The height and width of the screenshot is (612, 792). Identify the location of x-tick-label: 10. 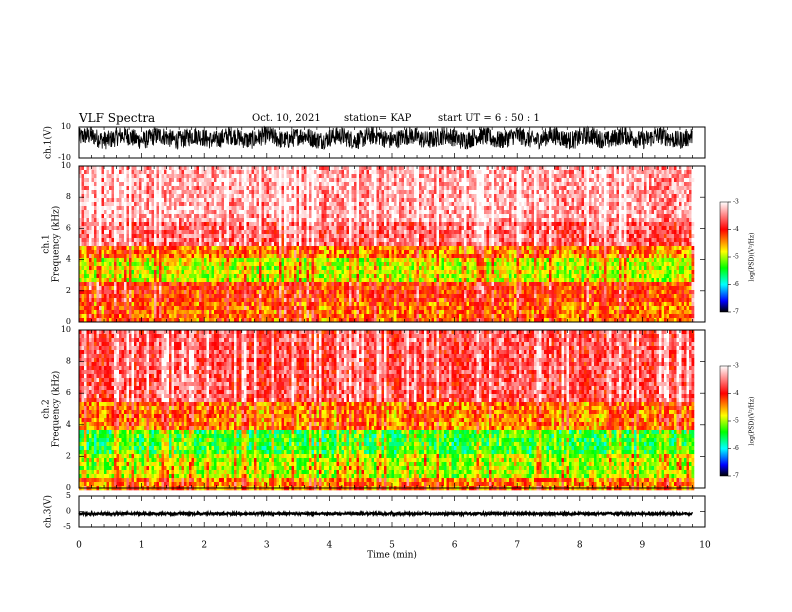
(705, 546).